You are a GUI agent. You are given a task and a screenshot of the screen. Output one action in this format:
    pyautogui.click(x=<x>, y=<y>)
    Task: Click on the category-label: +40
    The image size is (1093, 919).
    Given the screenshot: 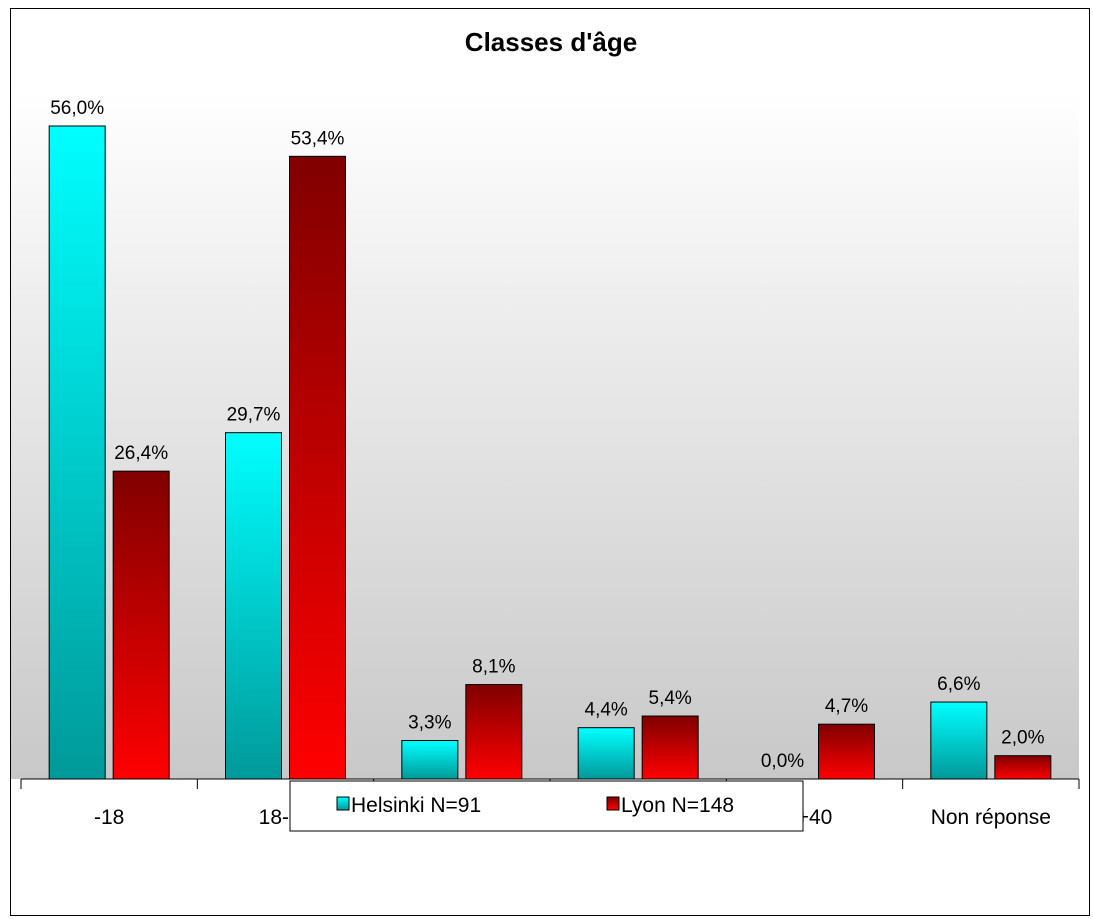 What is the action you would take?
    pyautogui.click(x=815, y=817)
    